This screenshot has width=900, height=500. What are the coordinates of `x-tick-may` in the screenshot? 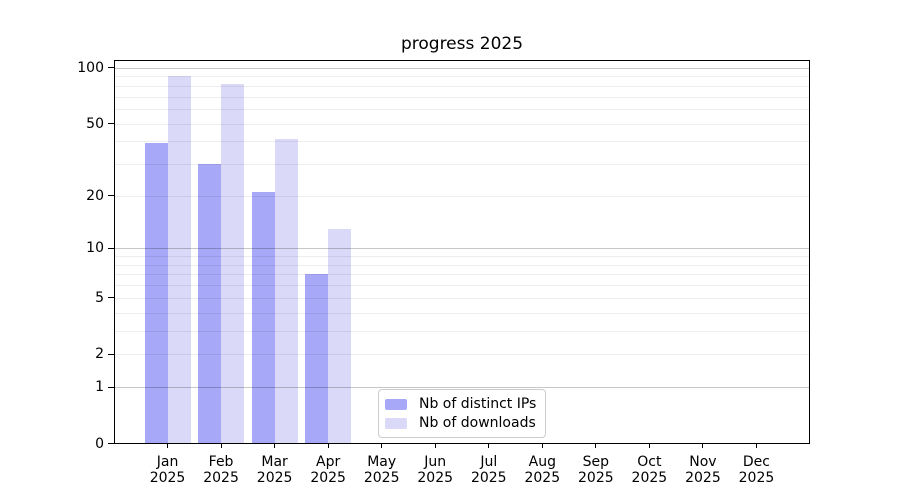 It's located at (382, 446).